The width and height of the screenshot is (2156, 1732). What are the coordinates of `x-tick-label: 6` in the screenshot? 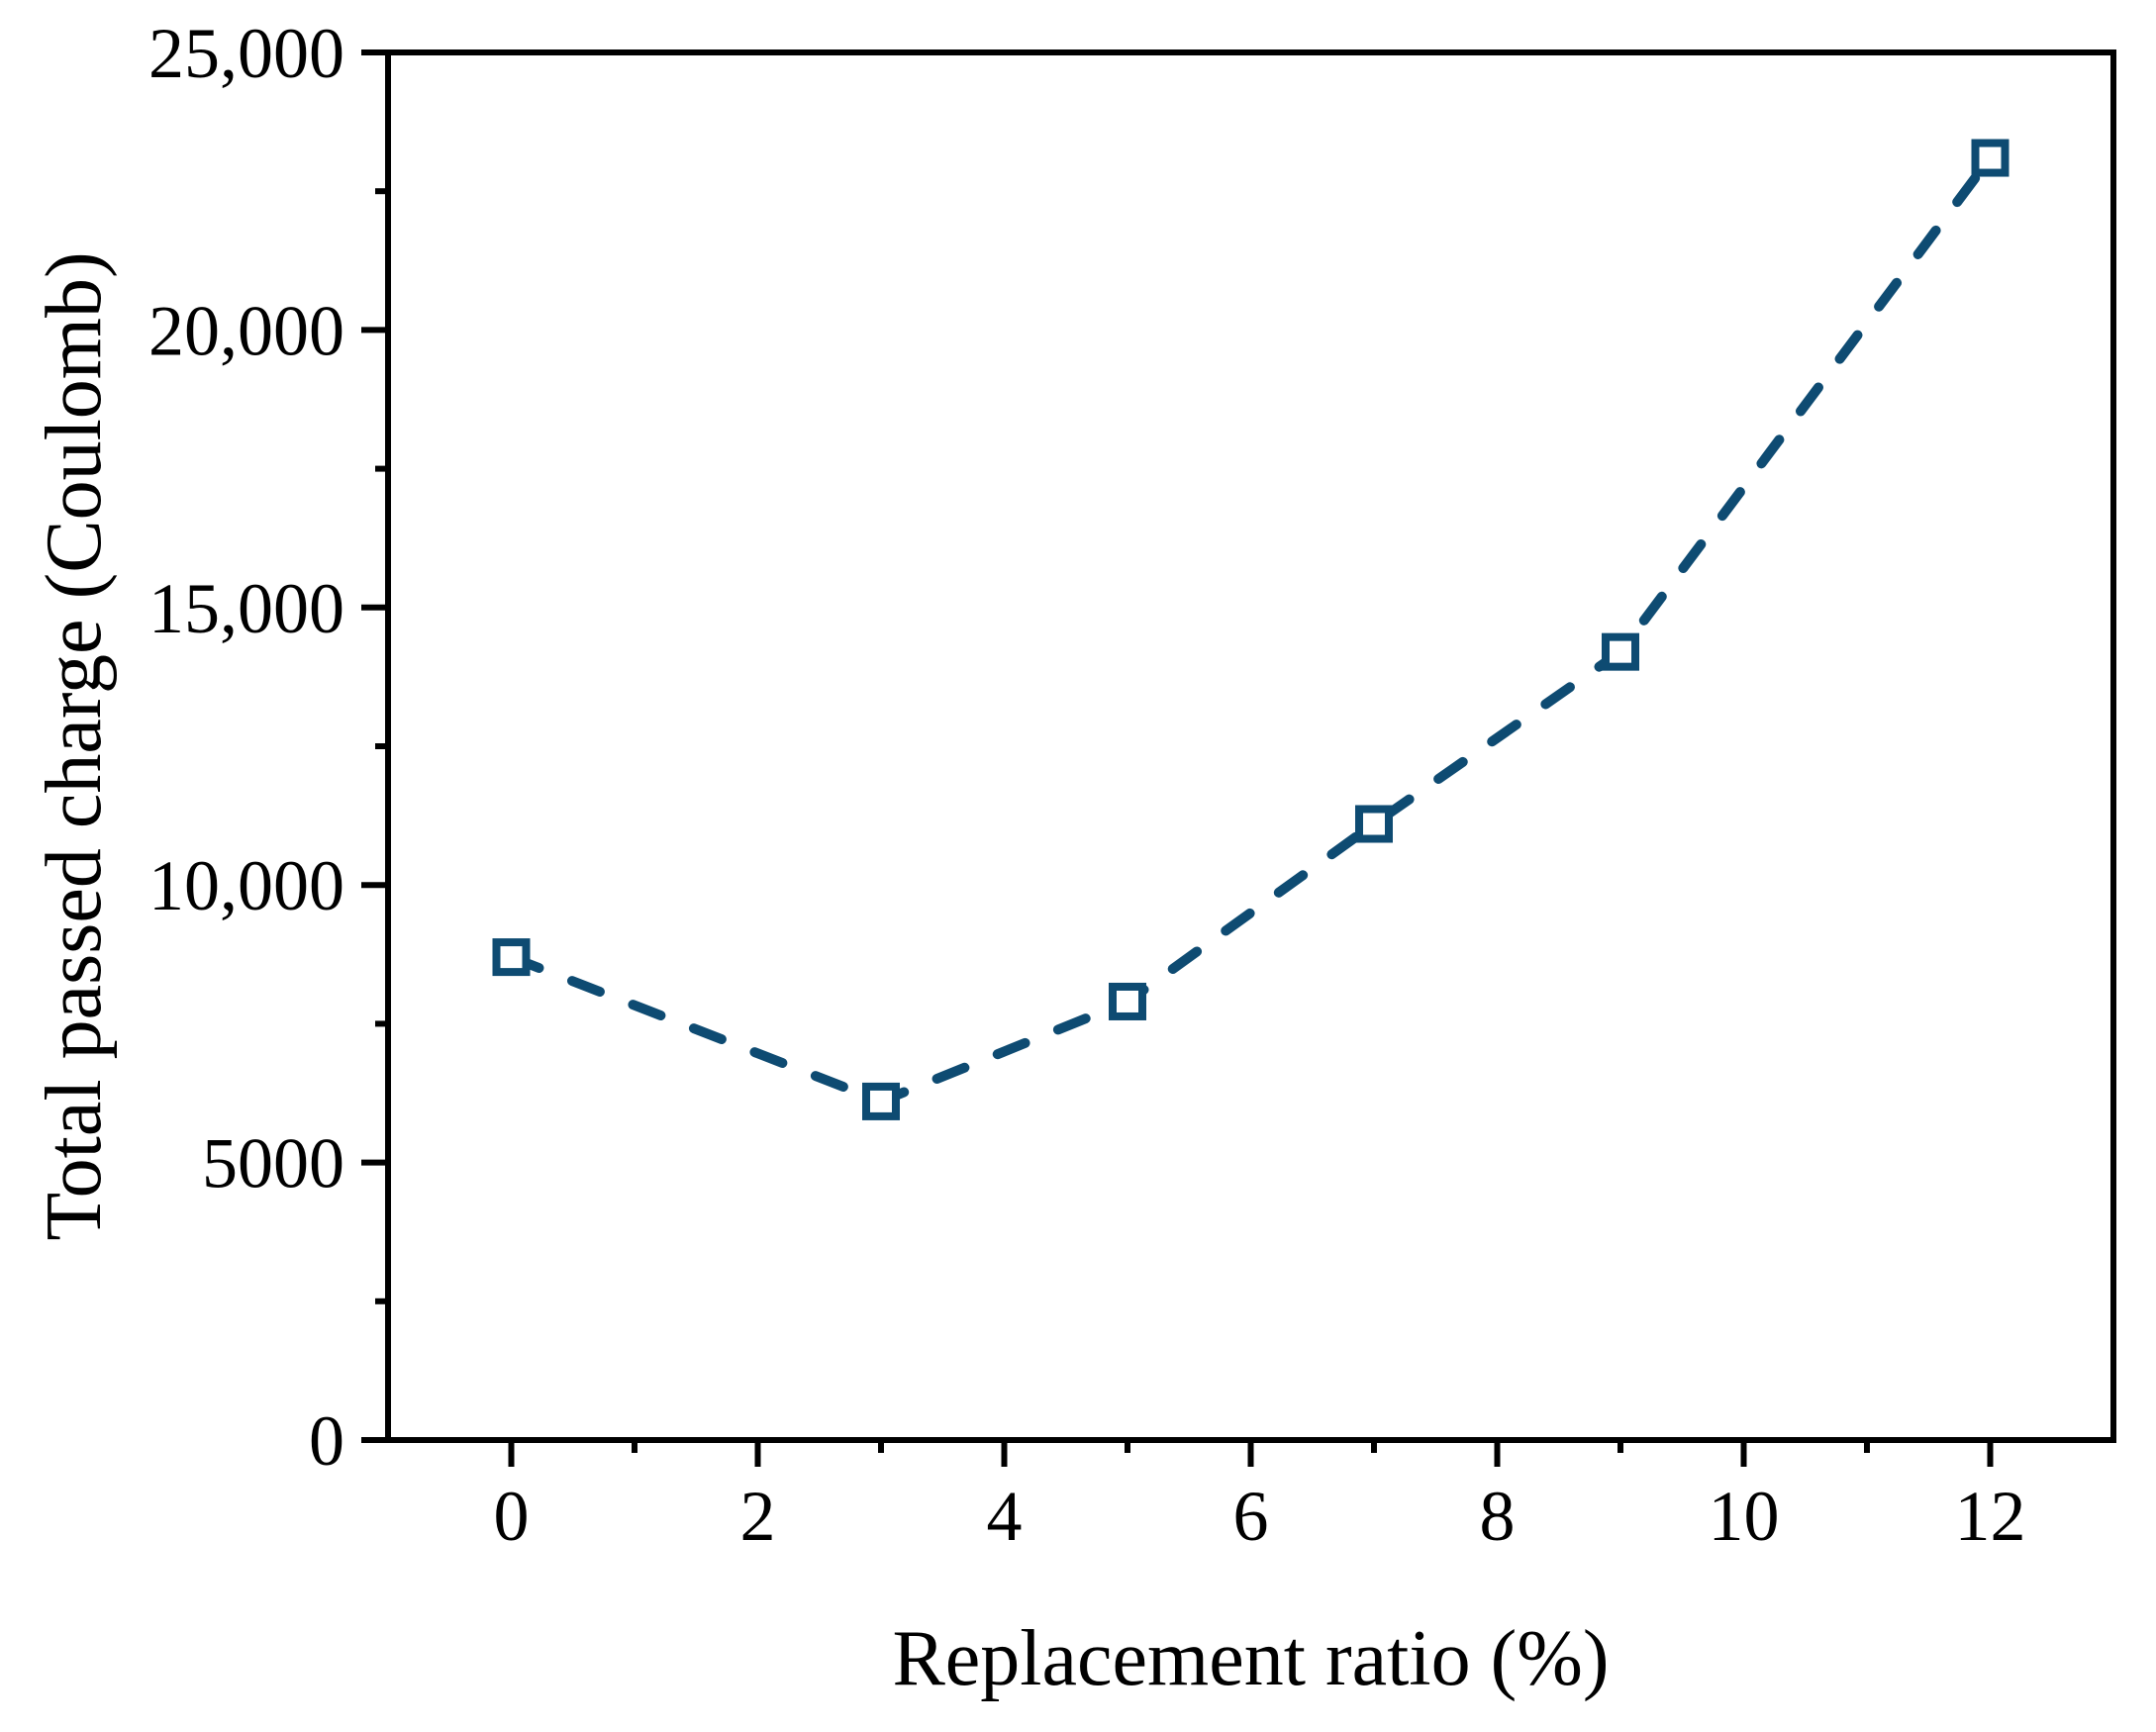 It's located at (1251, 1516).